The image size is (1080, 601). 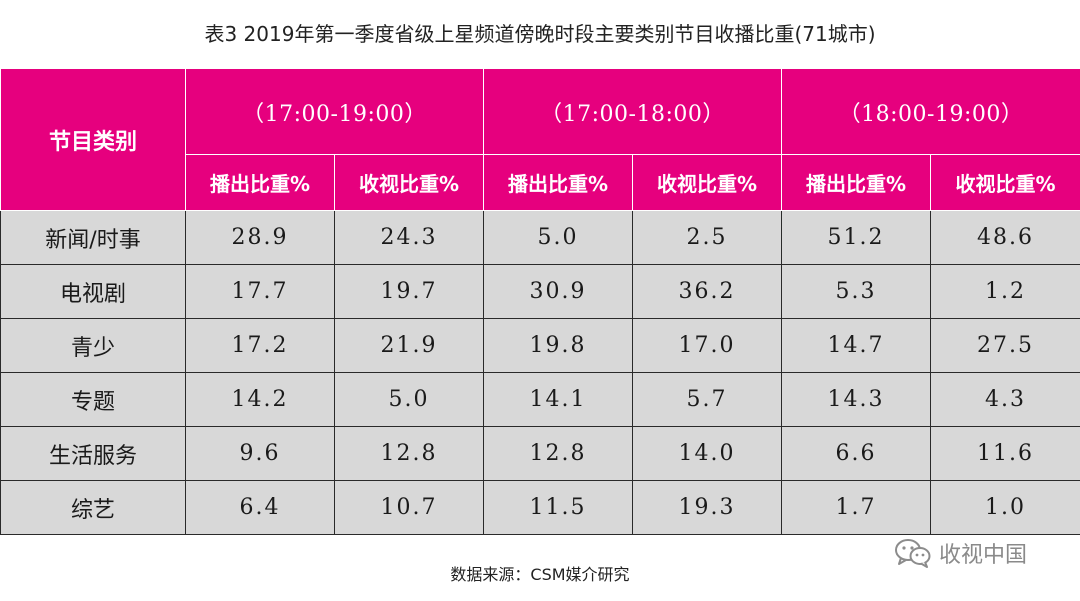 What do you see at coordinates (856, 237) in the screenshot?
I see `value-cell: 51.2` at bounding box center [856, 237].